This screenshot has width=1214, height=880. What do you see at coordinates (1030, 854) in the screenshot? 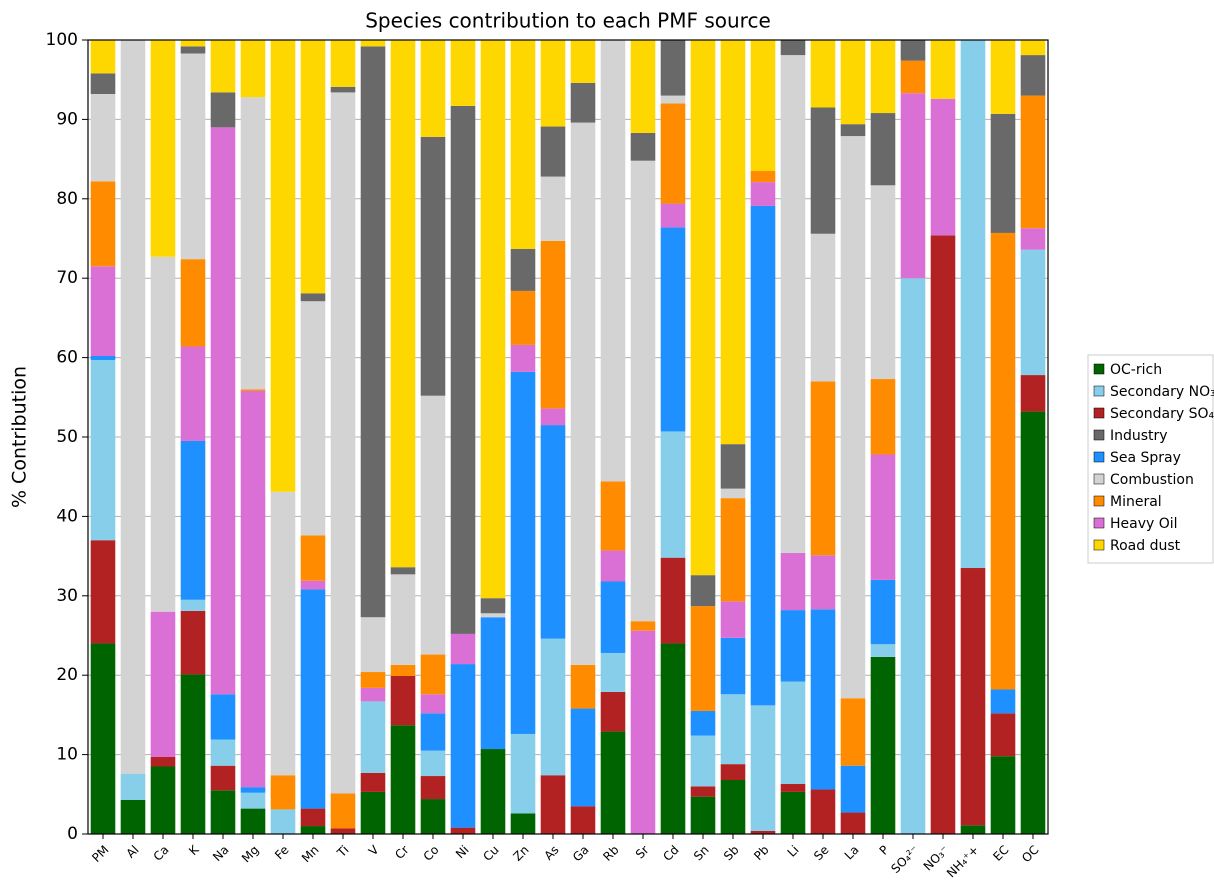
I see `x-tick-label: OC` at bounding box center [1030, 854].